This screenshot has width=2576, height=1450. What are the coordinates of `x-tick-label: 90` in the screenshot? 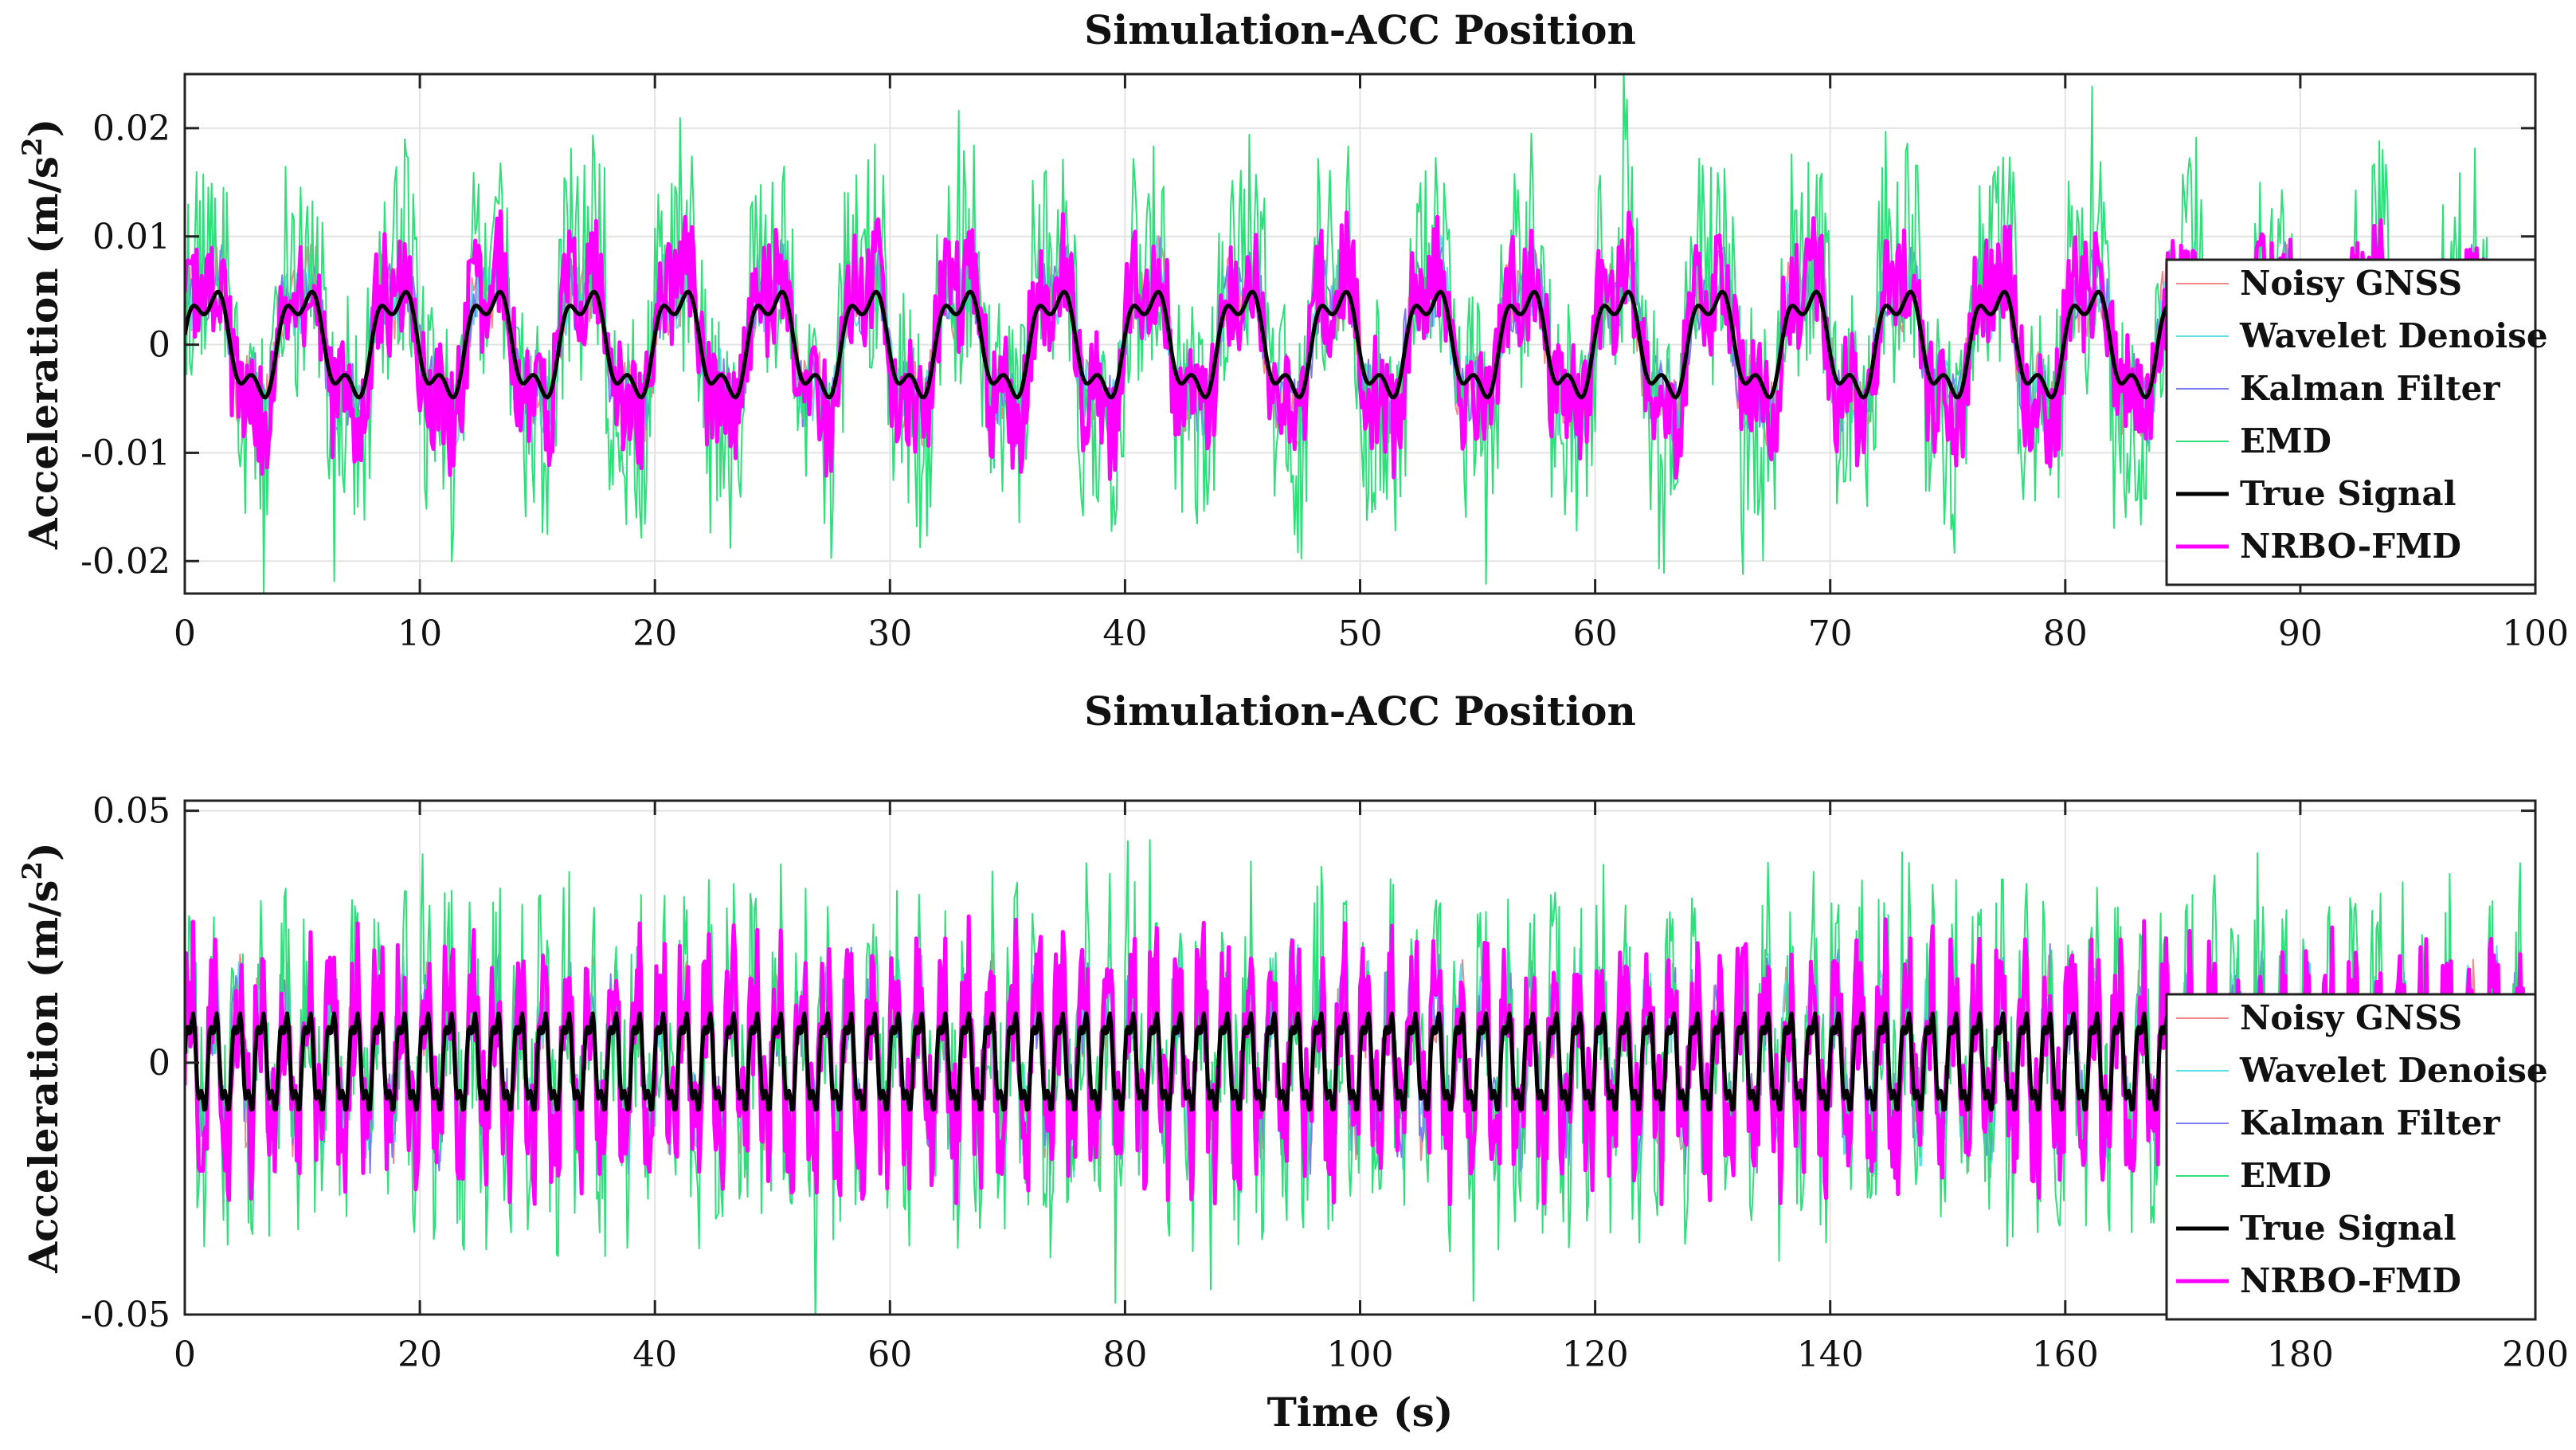 It's located at (2300, 633).